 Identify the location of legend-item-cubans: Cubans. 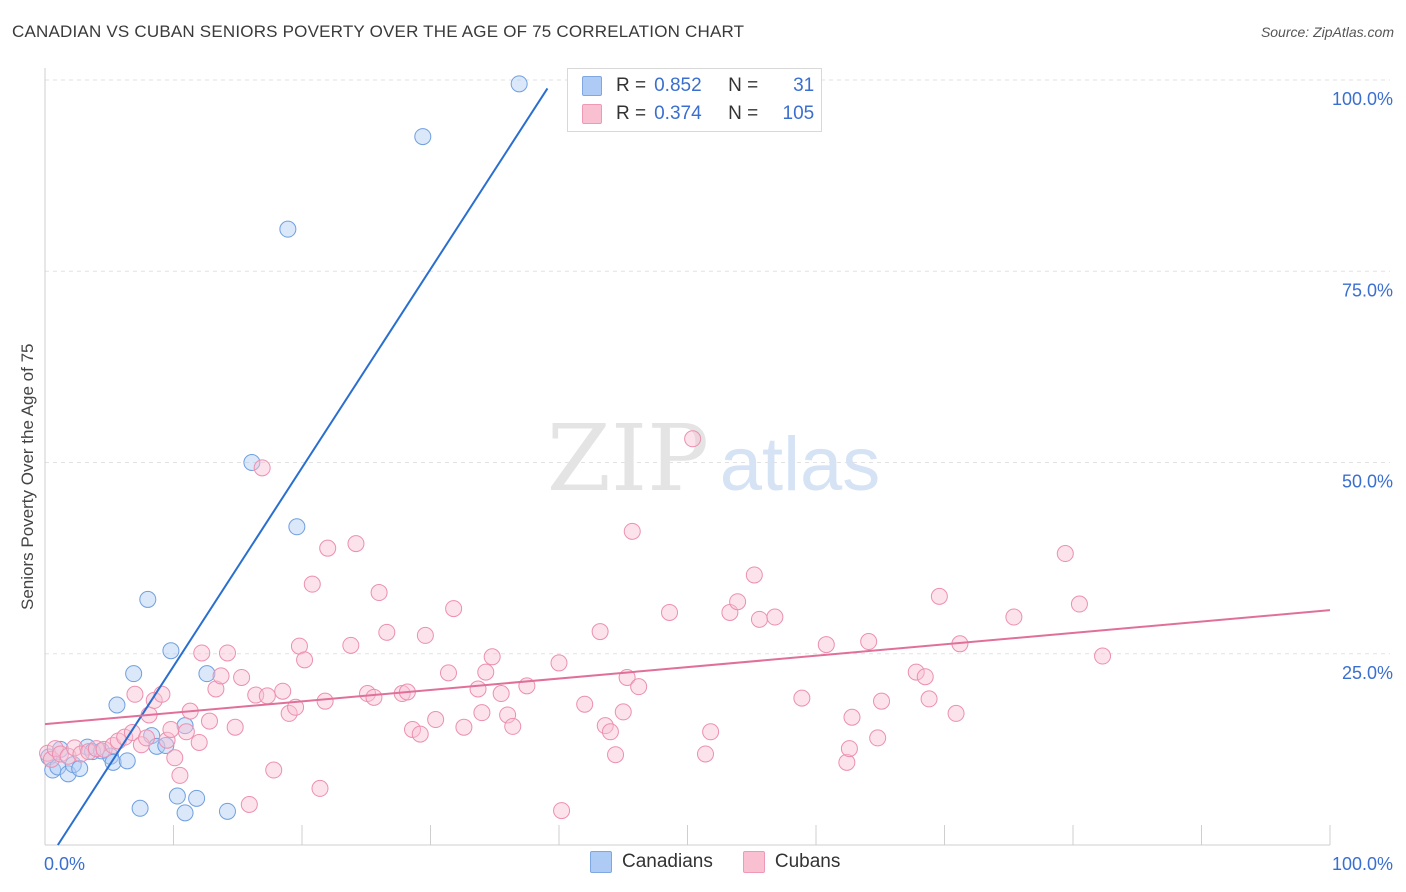
(791, 862).